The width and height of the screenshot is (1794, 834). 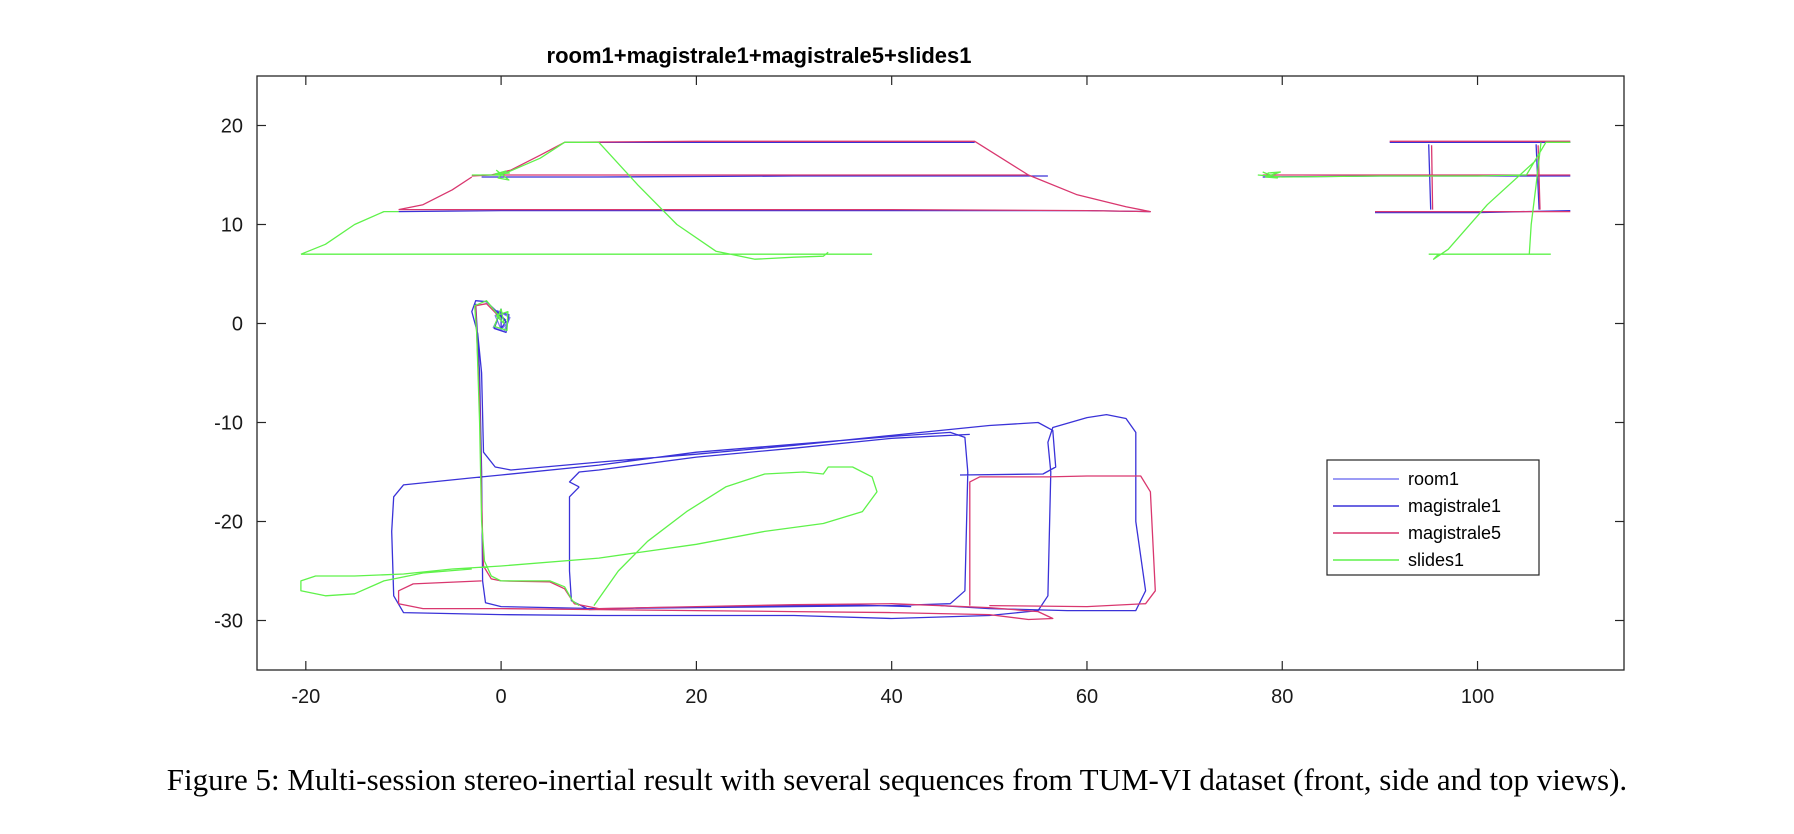 What do you see at coordinates (1477, 697) in the screenshot?
I see `x-tick-label: 100` at bounding box center [1477, 697].